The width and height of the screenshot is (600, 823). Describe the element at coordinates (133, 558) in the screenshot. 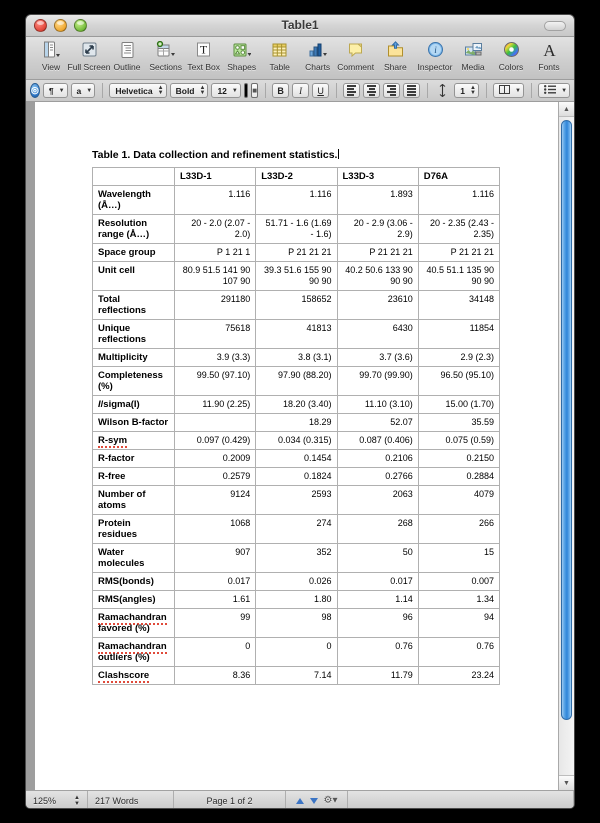

I see `table-row-label: Water molecules` at that location.